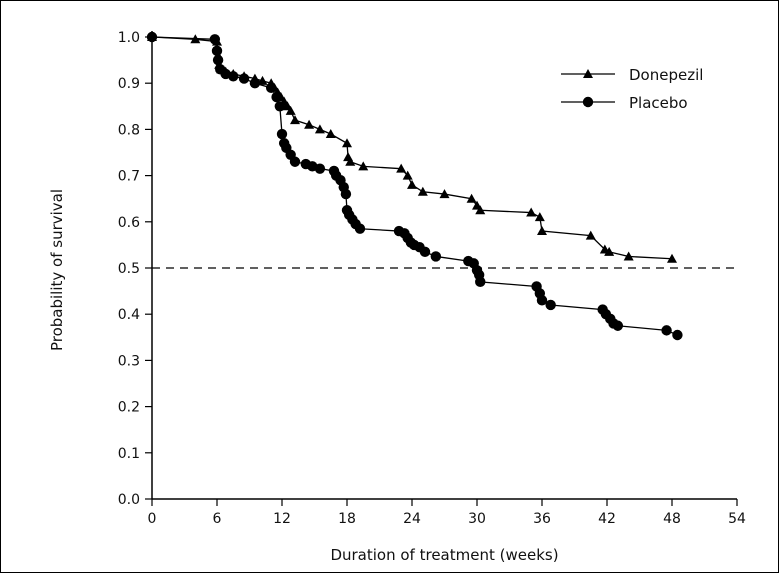 Image resolution: width=779 pixels, height=574 pixels. I want to click on x-tick-label-5: 30, so click(477, 519).